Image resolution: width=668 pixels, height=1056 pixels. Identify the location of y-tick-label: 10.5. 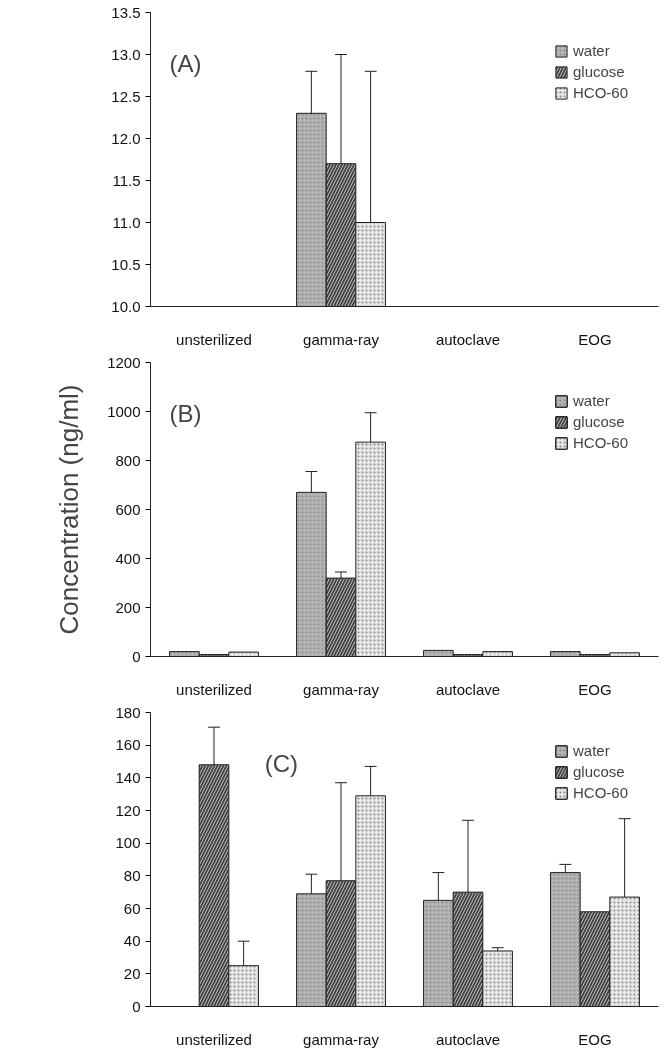
(126, 264).